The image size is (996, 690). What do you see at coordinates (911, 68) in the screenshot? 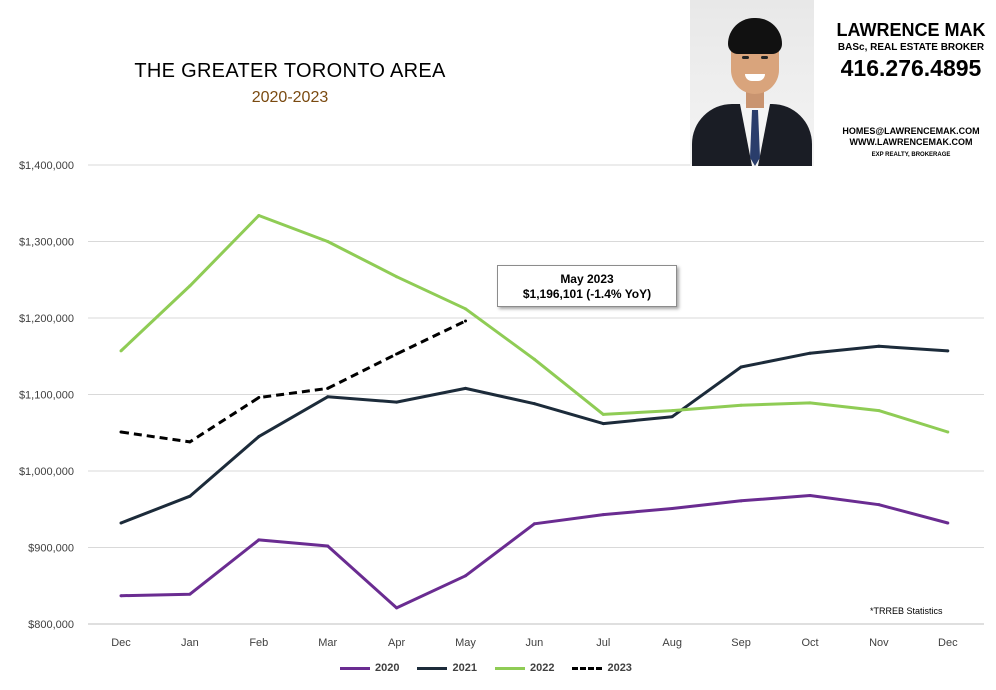
I see `agent-phone: 416.276.4895` at bounding box center [911, 68].